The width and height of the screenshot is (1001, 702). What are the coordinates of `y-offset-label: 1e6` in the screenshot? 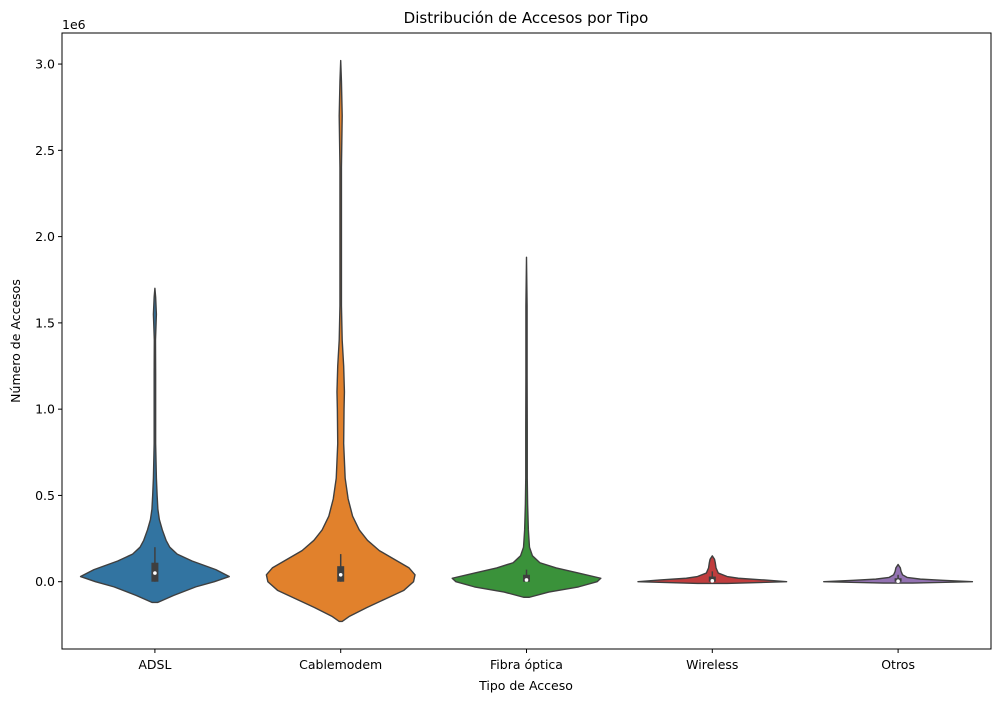 It's located at (74, 24).